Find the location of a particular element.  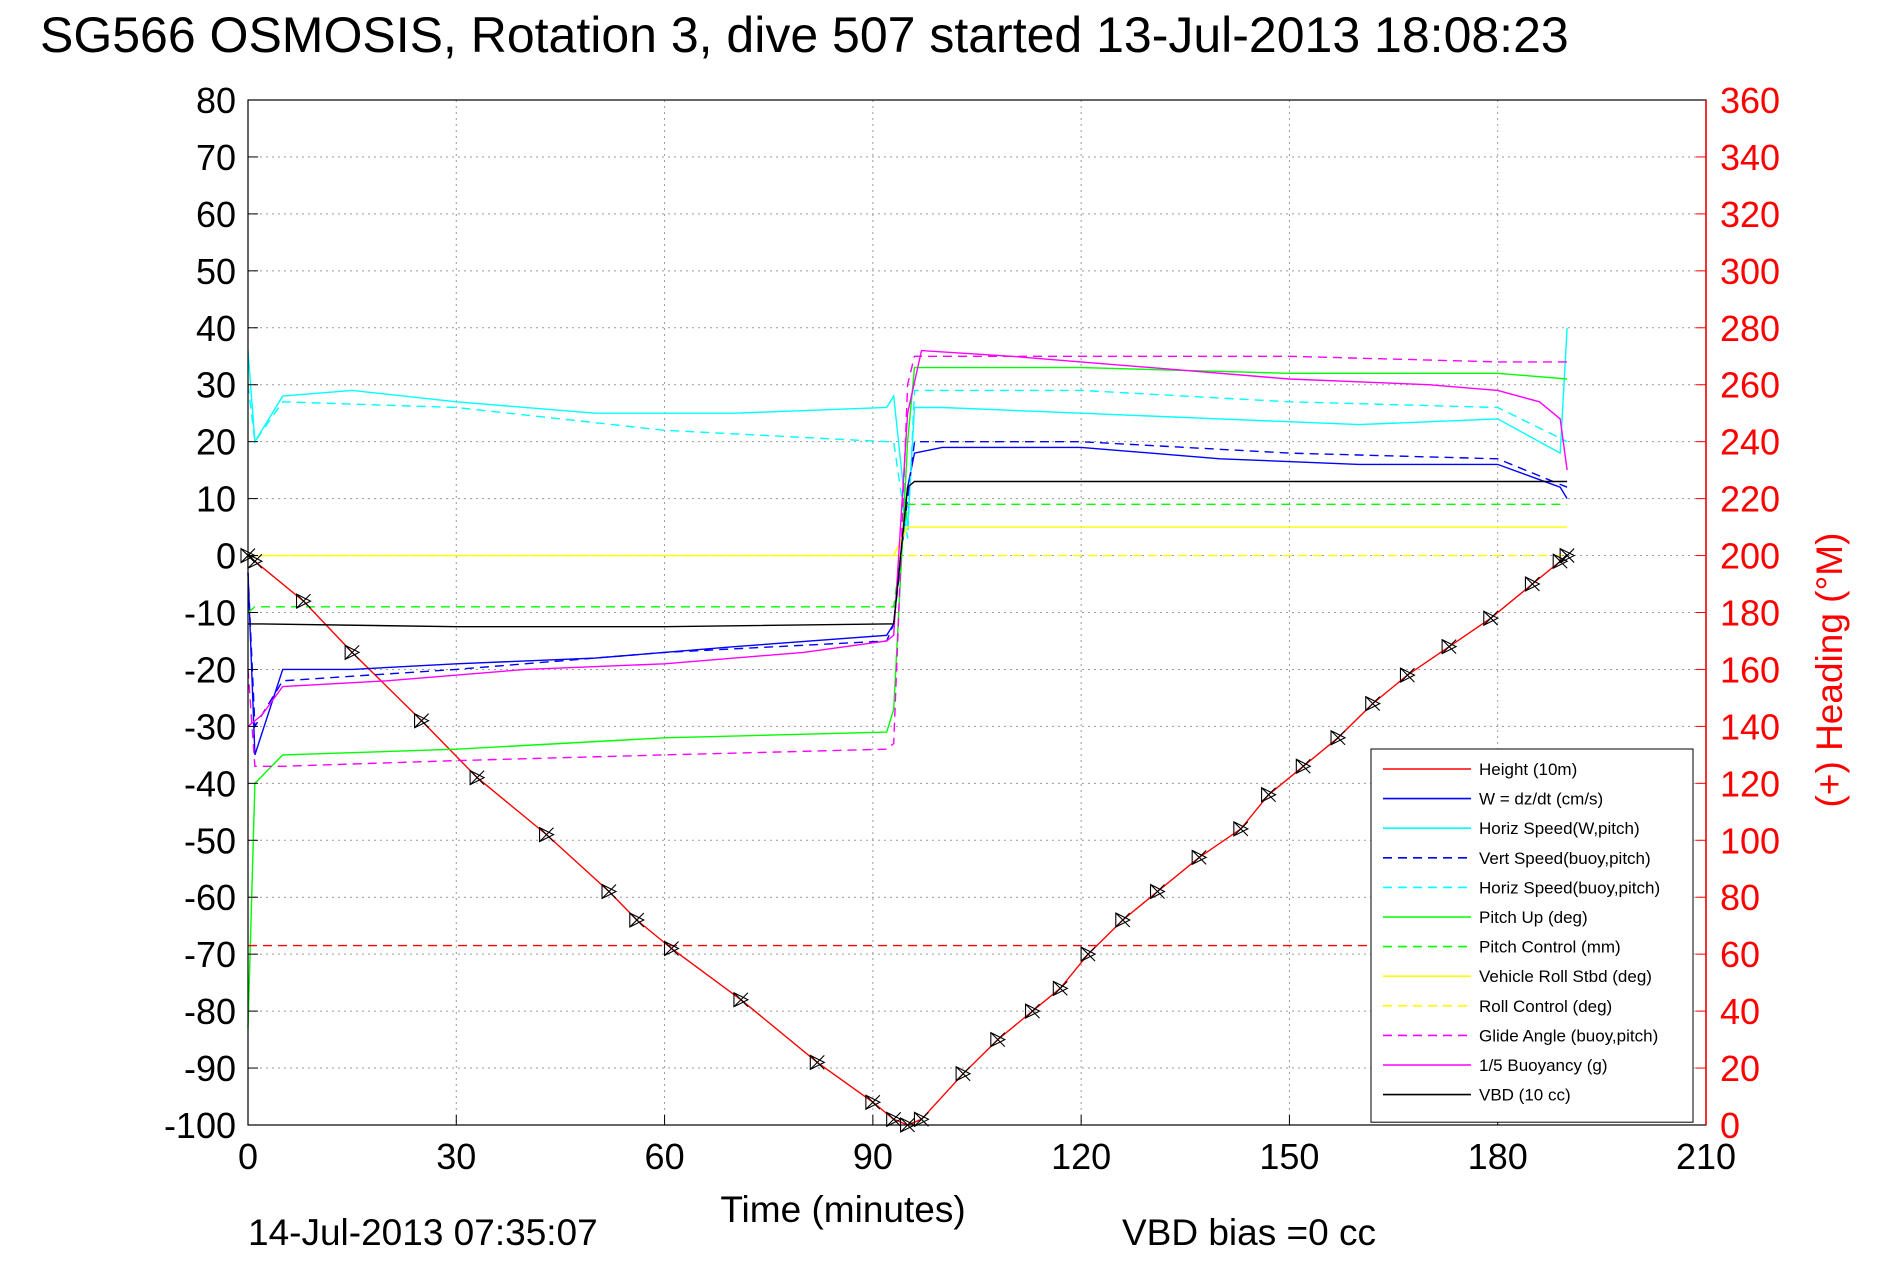

x-tick-label: 180 is located at coordinates (1498, 1156).